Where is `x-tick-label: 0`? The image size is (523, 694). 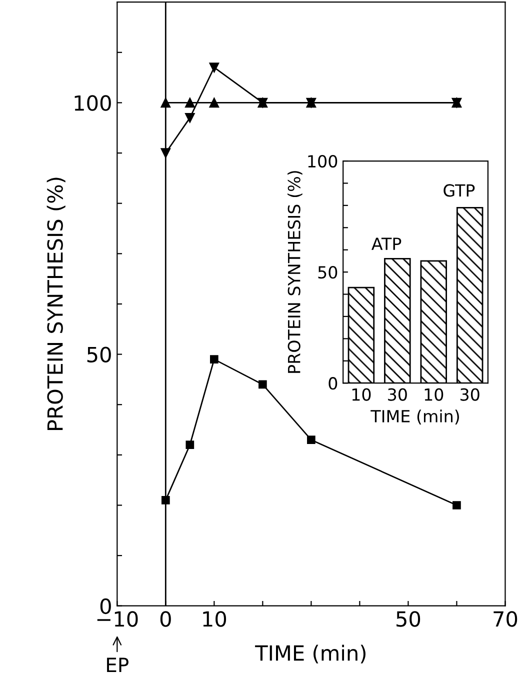 x-tick-label: 0 is located at coordinates (165, 619).